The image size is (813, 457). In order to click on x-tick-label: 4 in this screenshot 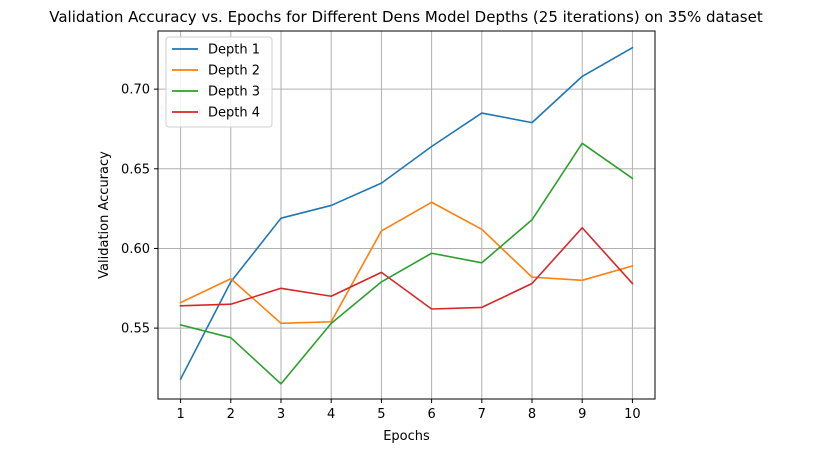, I will do `click(331, 414)`.